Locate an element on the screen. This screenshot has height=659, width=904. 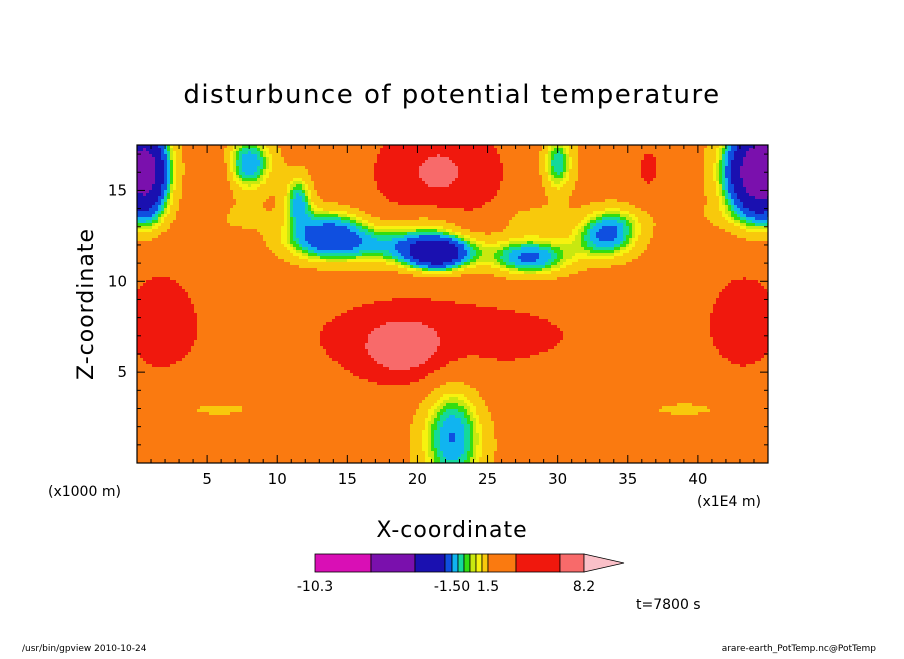
x-tick-label: 10 is located at coordinates (277, 479).